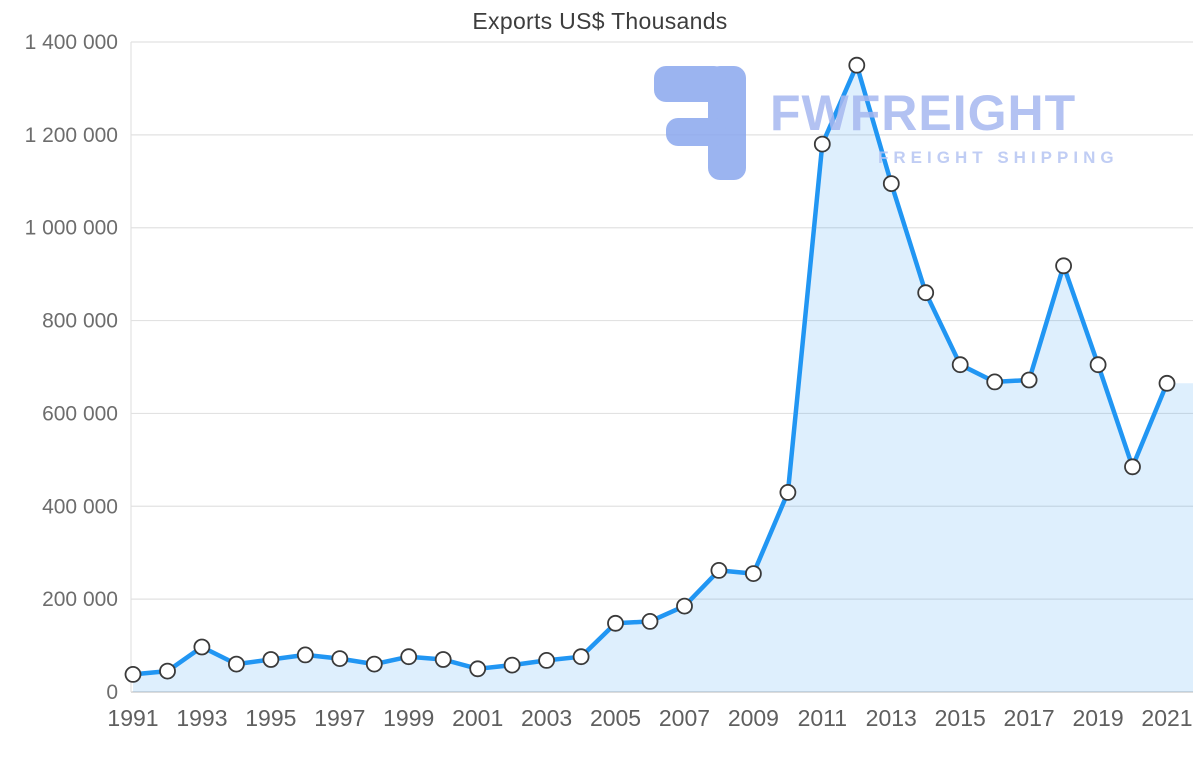  I want to click on x-axis-tick-label: 1995, so click(270, 718).